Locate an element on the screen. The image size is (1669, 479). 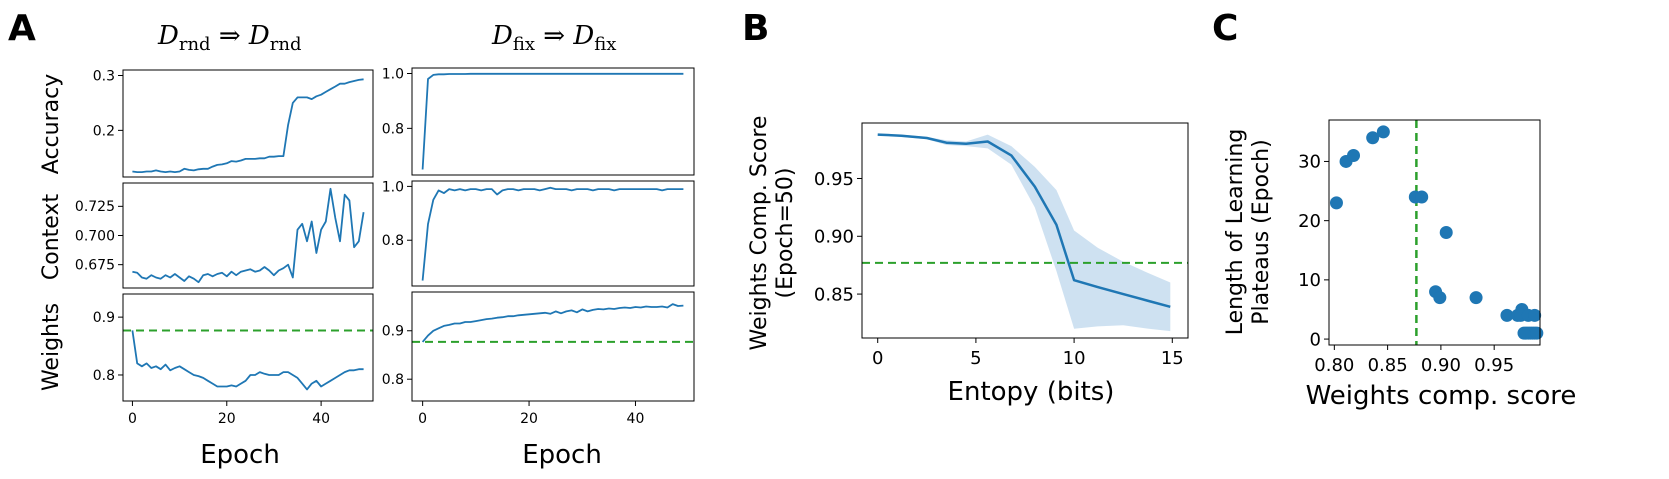
b-ylabel-line1: Weights Comp. Score is located at coordinates (759, 233).